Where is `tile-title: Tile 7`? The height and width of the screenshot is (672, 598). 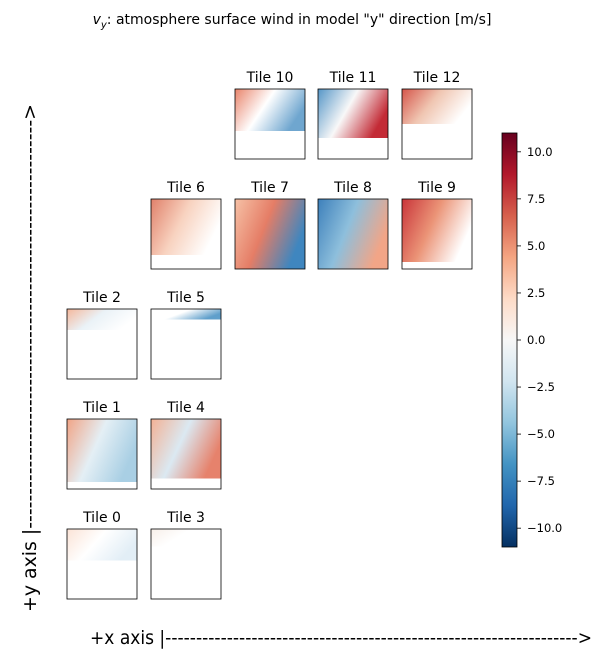
tile-title: Tile 7 is located at coordinates (269, 188).